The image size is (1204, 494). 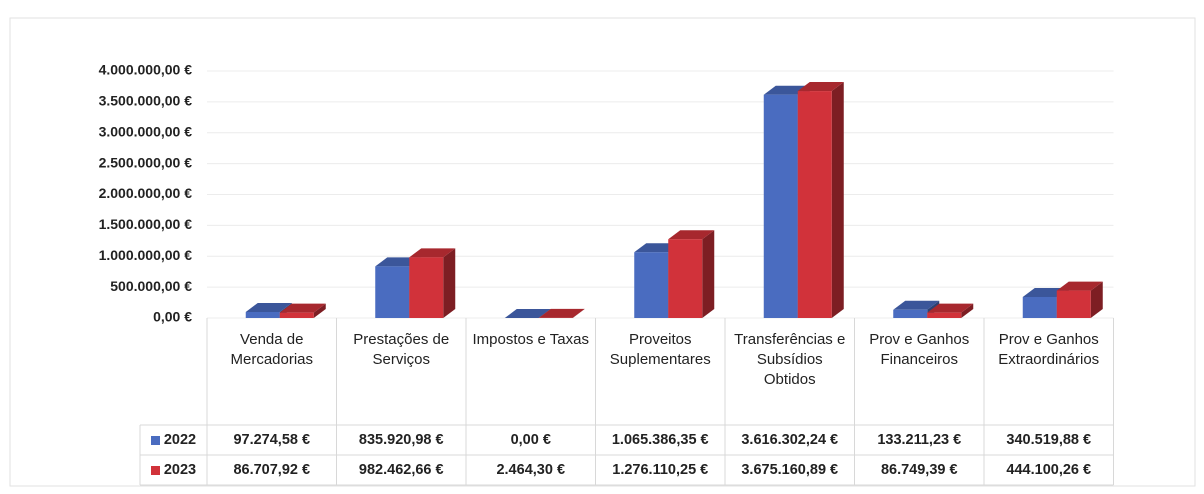 I want to click on value-label: 2.464,30 €, so click(x=531, y=470).